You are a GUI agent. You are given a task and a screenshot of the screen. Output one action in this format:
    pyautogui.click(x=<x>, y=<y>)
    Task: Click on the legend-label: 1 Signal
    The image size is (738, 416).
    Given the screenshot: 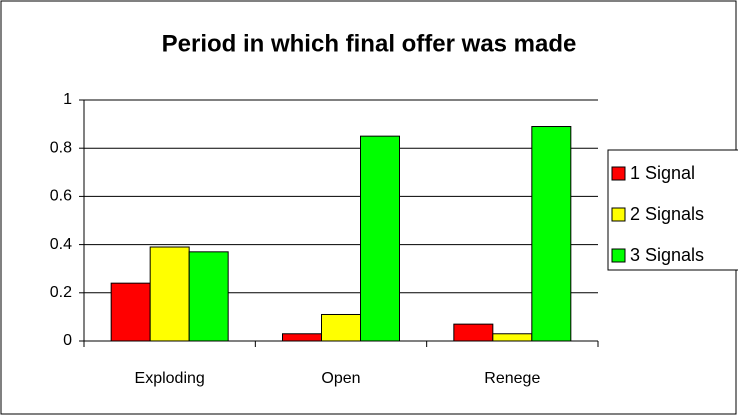 What is the action you would take?
    pyautogui.click(x=662, y=173)
    